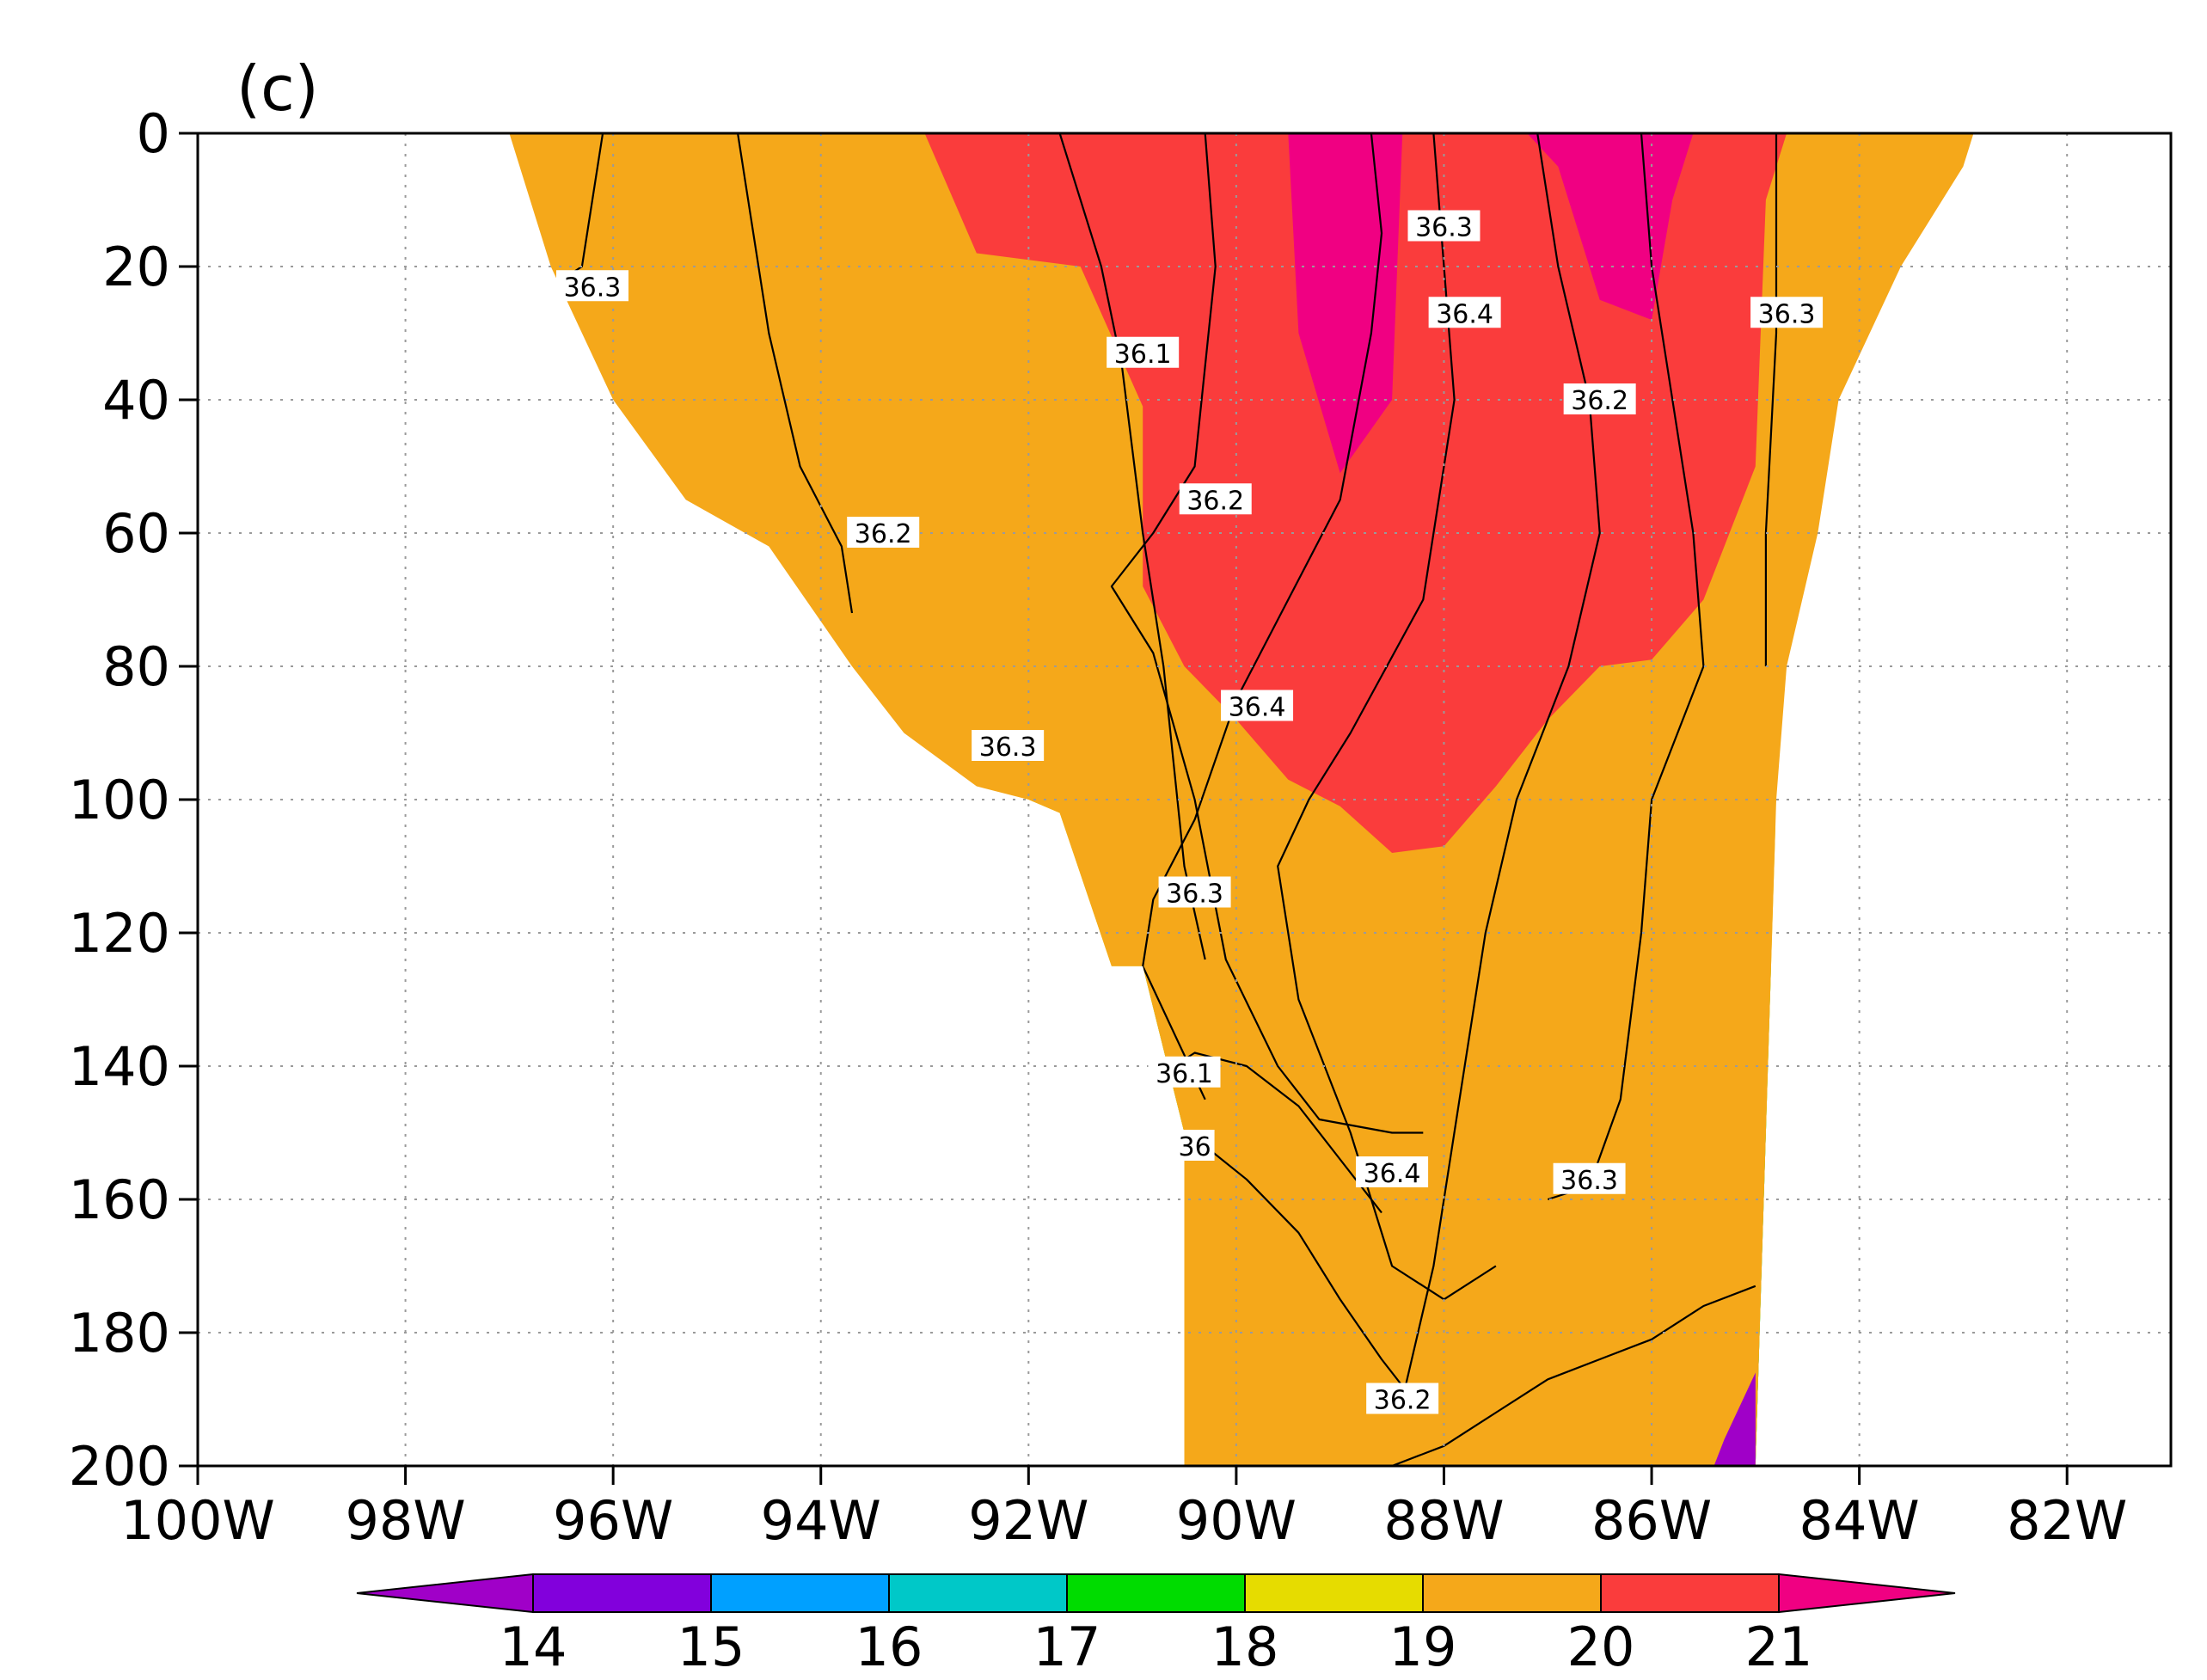  Describe the element at coordinates (613, 1521) in the screenshot. I see `x-tick-label: 96W` at that location.